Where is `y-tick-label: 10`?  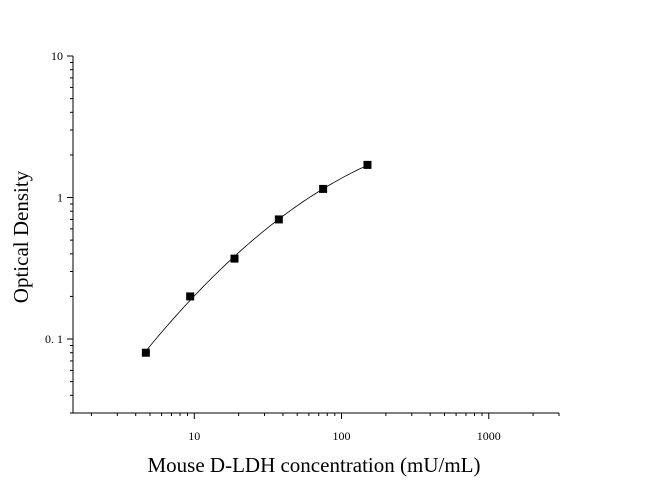
y-tick-label: 10 is located at coordinates (57, 56).